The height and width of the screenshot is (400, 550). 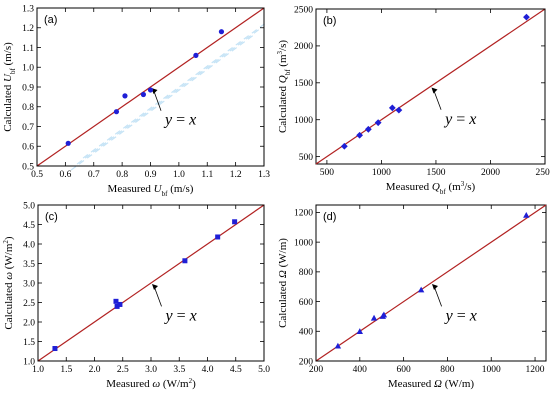 I want to click on y-tick-label: 0.9, so click(x=28, y=88).